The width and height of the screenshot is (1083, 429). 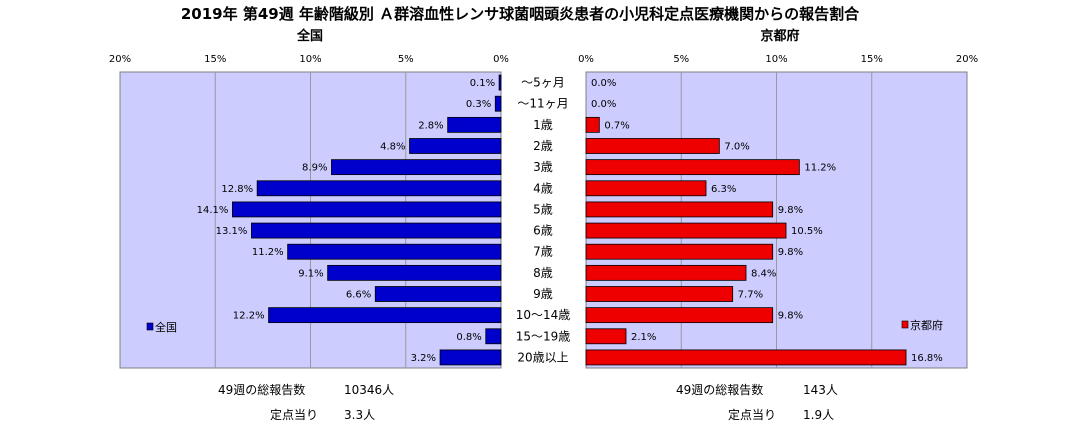 I want to click on left-panel-title: 全国, so click(x=309, y=36).